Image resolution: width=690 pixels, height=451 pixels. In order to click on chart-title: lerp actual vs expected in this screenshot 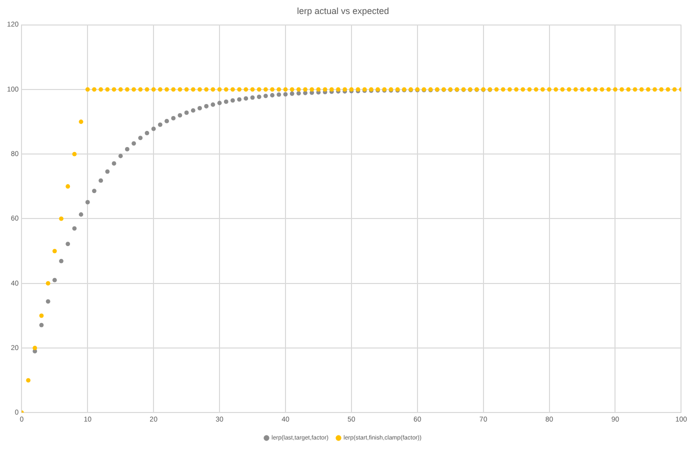, I will do `click(343, 11)`.